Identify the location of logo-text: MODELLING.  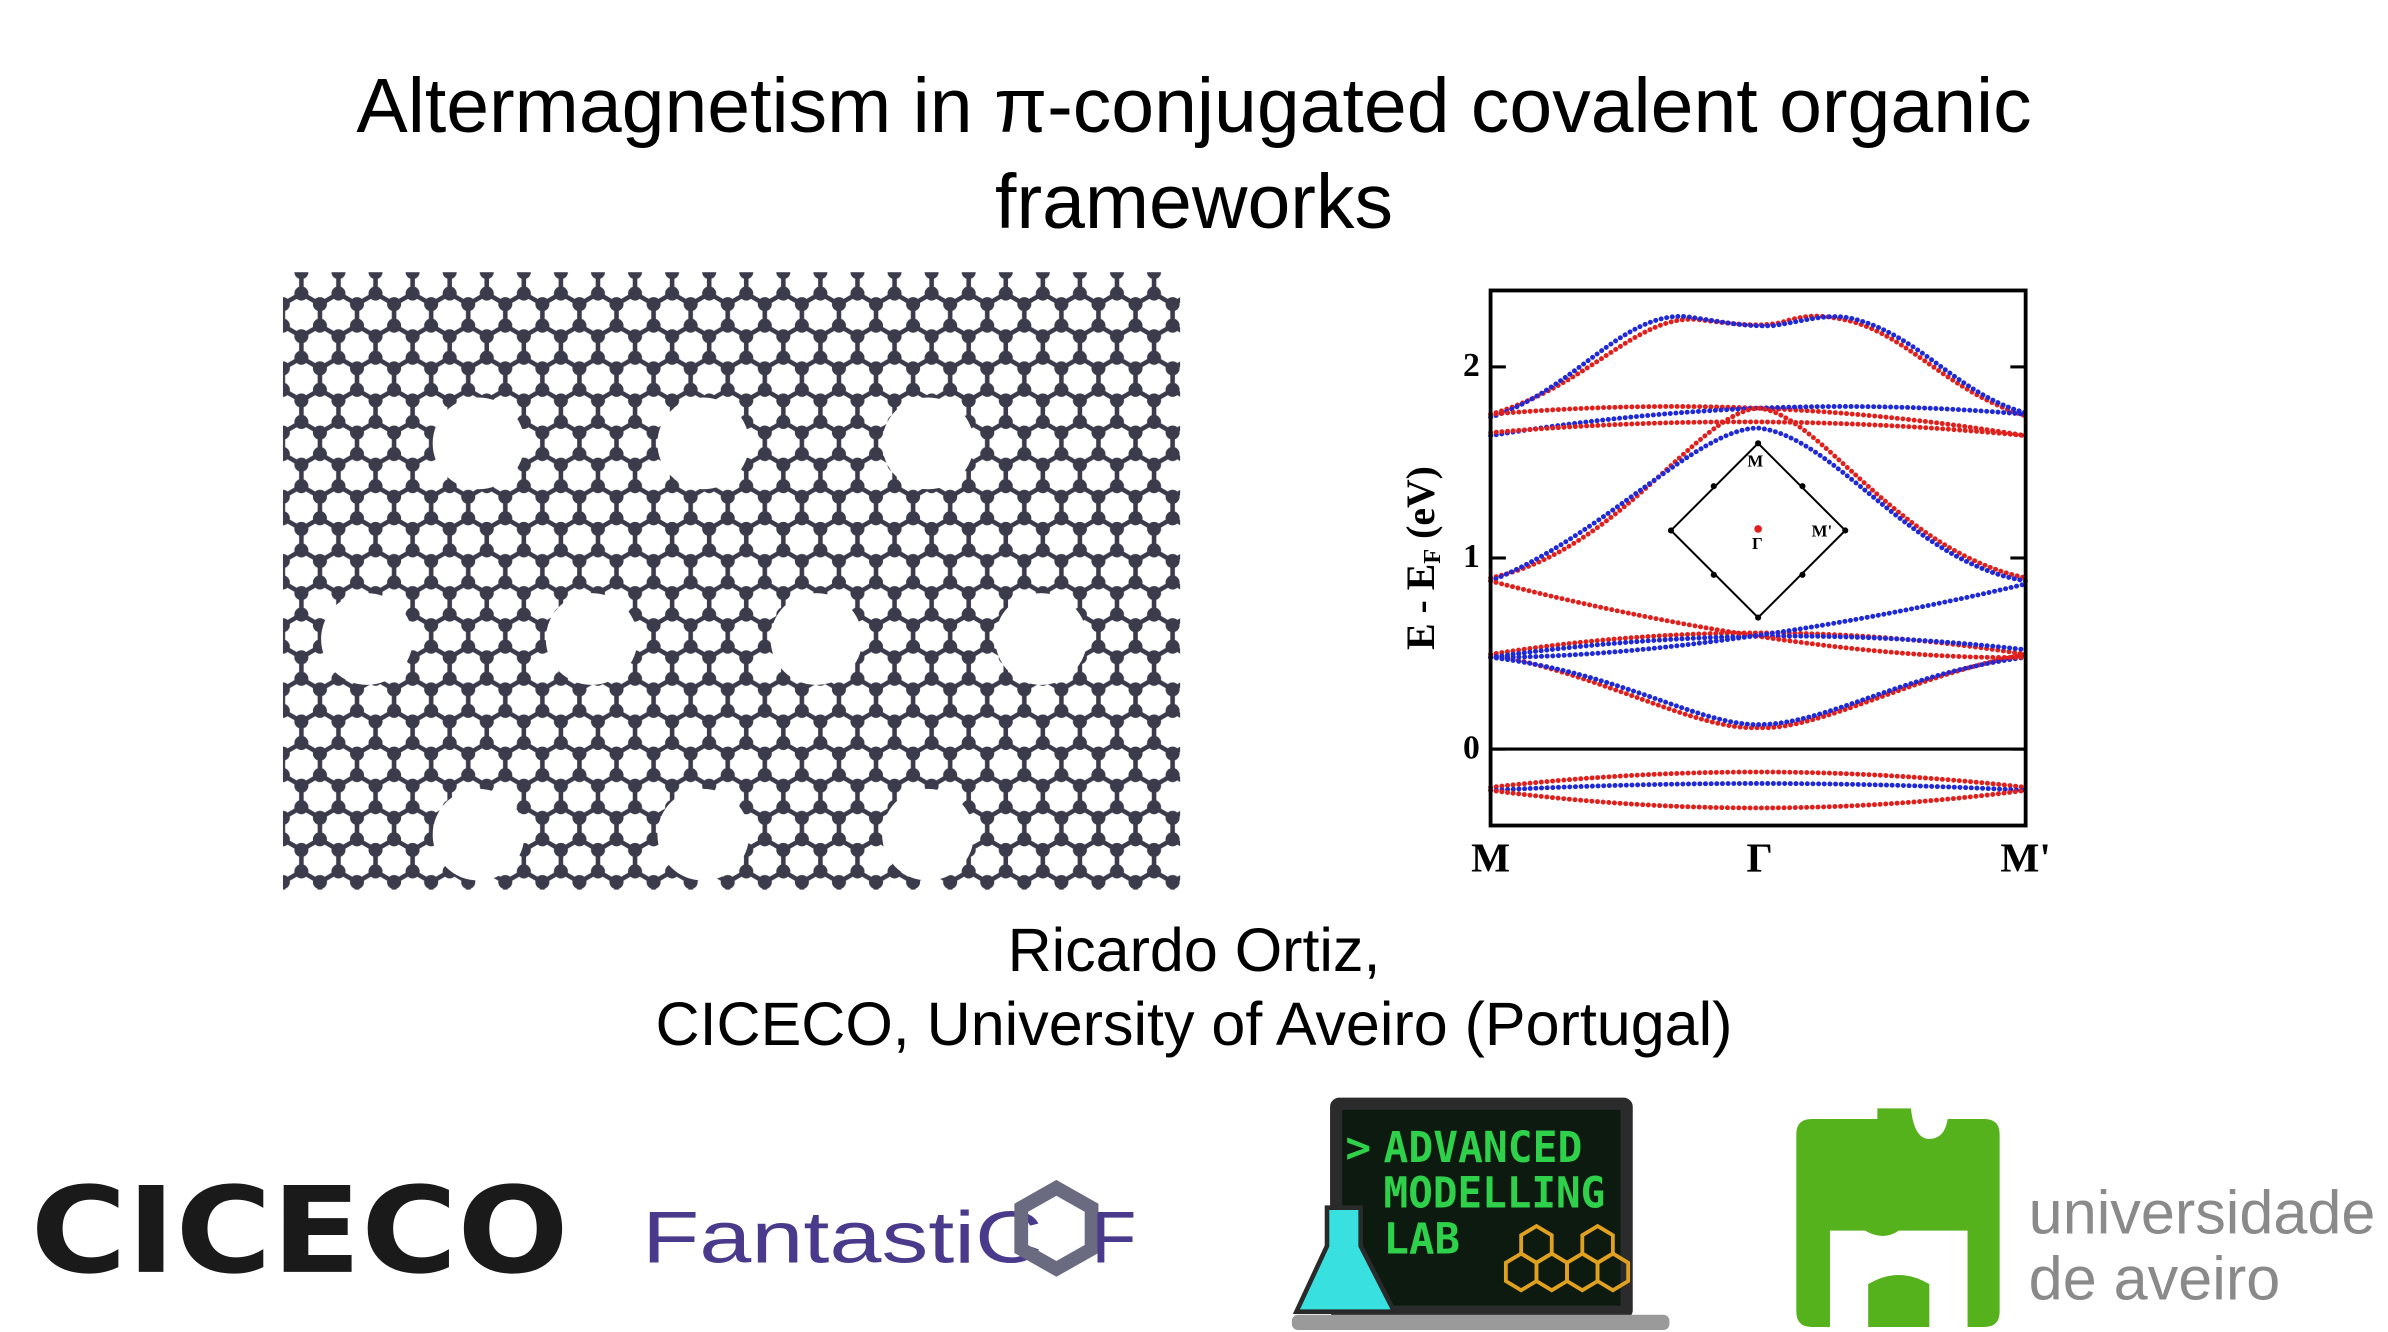
(1495, 1194).